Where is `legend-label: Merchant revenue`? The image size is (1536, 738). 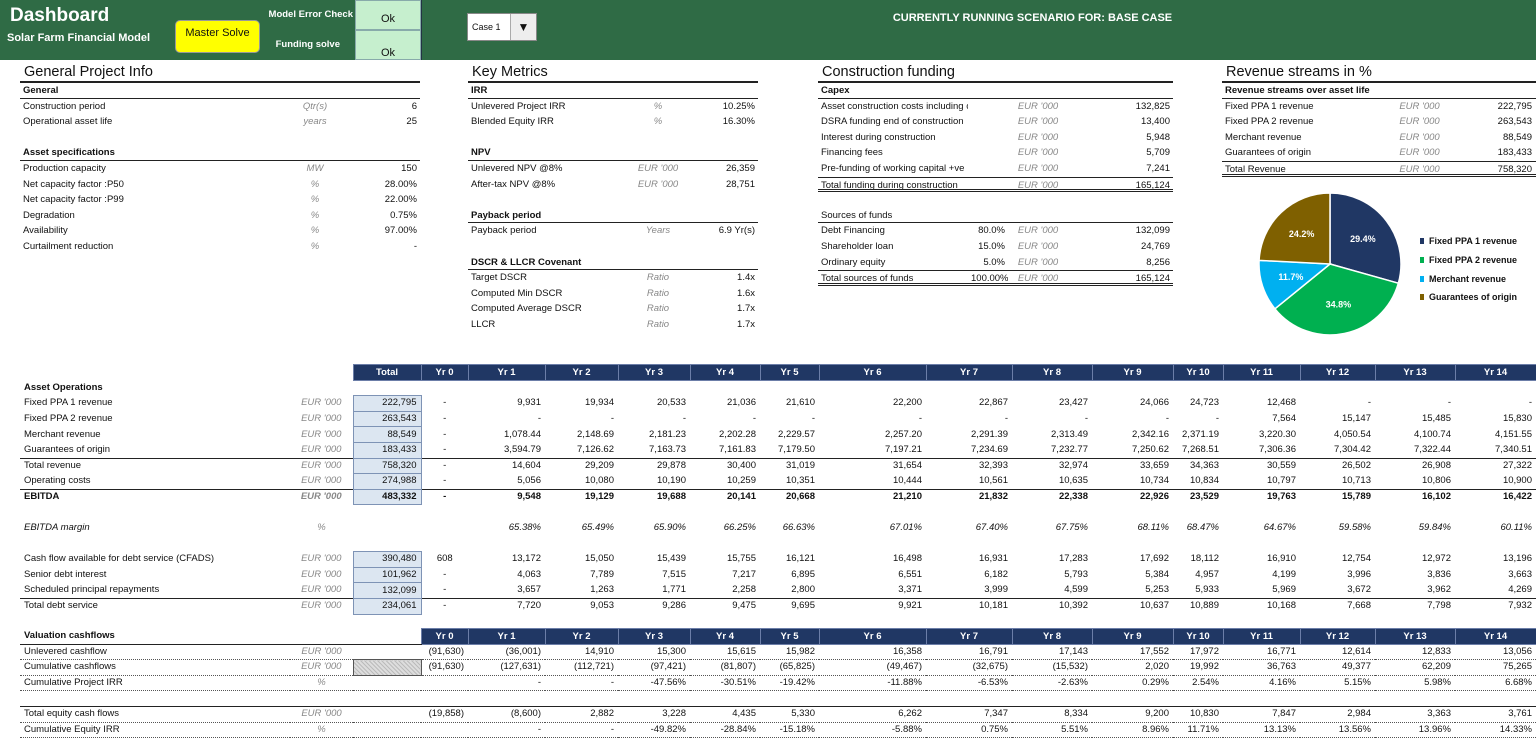
legend-label: Merchant revenue is located at coordinates (1468, 278).